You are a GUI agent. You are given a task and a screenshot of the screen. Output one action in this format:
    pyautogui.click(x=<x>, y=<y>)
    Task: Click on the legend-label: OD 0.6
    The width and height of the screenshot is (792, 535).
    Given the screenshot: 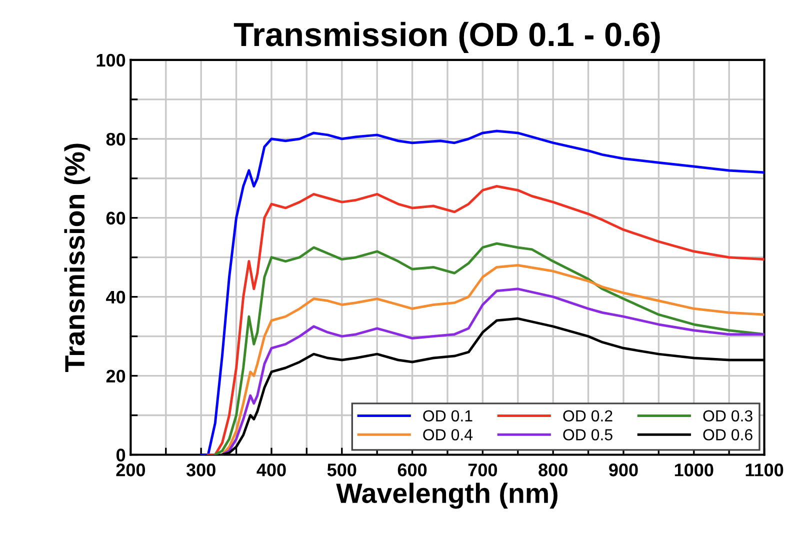 What is the action you would take?
    pyautogui.click(x=727, y=434)
    